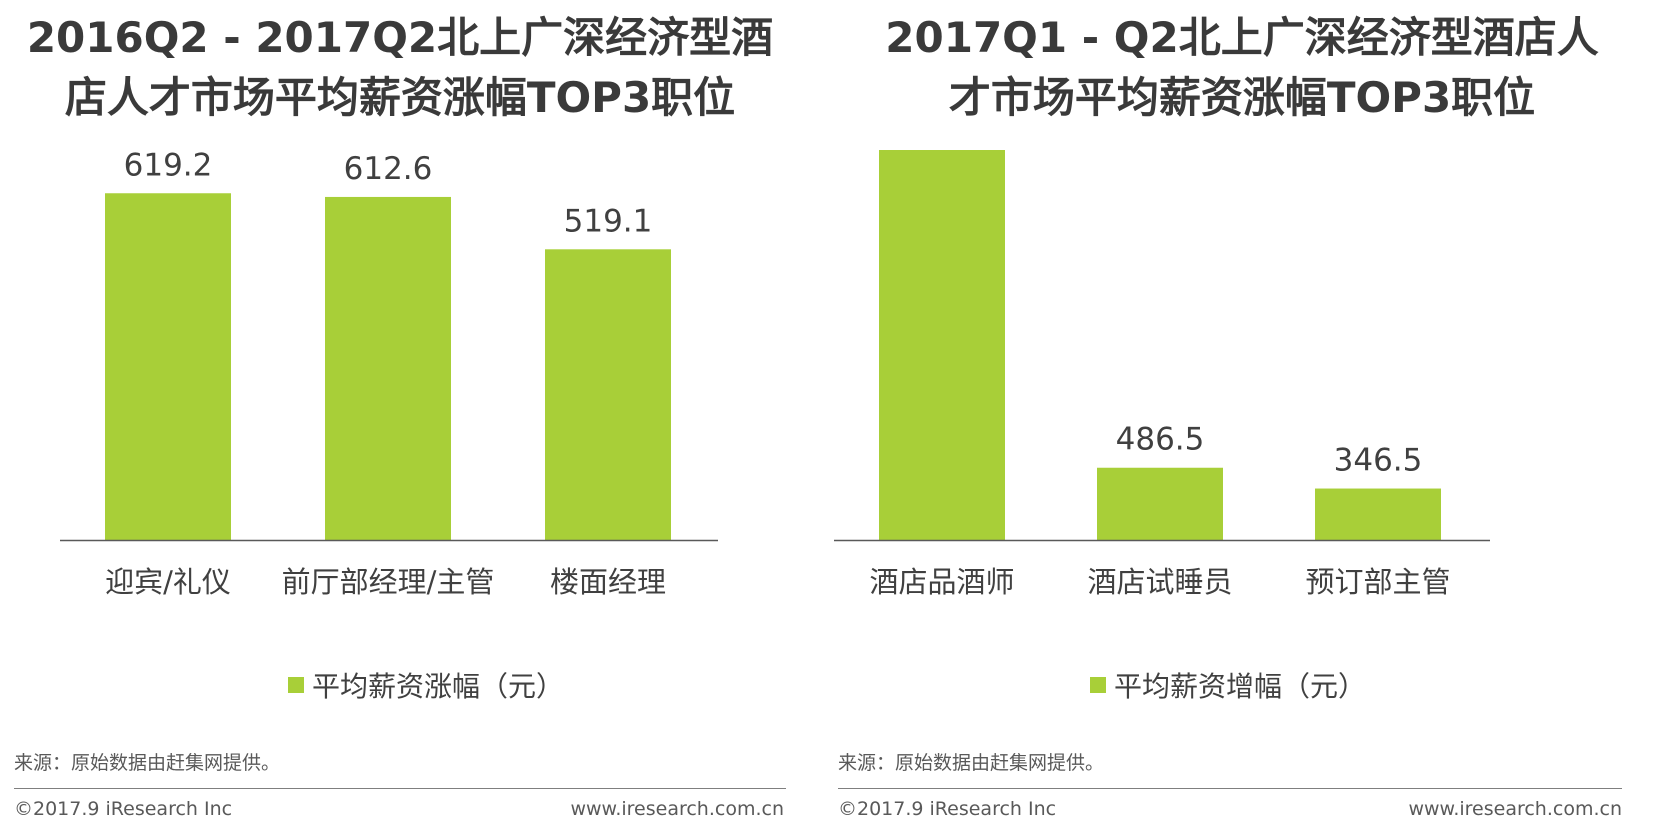 This screenshot has height=833, width=1654. I want to click on category-label: 迎宾/礼仪, so click(168, 582).